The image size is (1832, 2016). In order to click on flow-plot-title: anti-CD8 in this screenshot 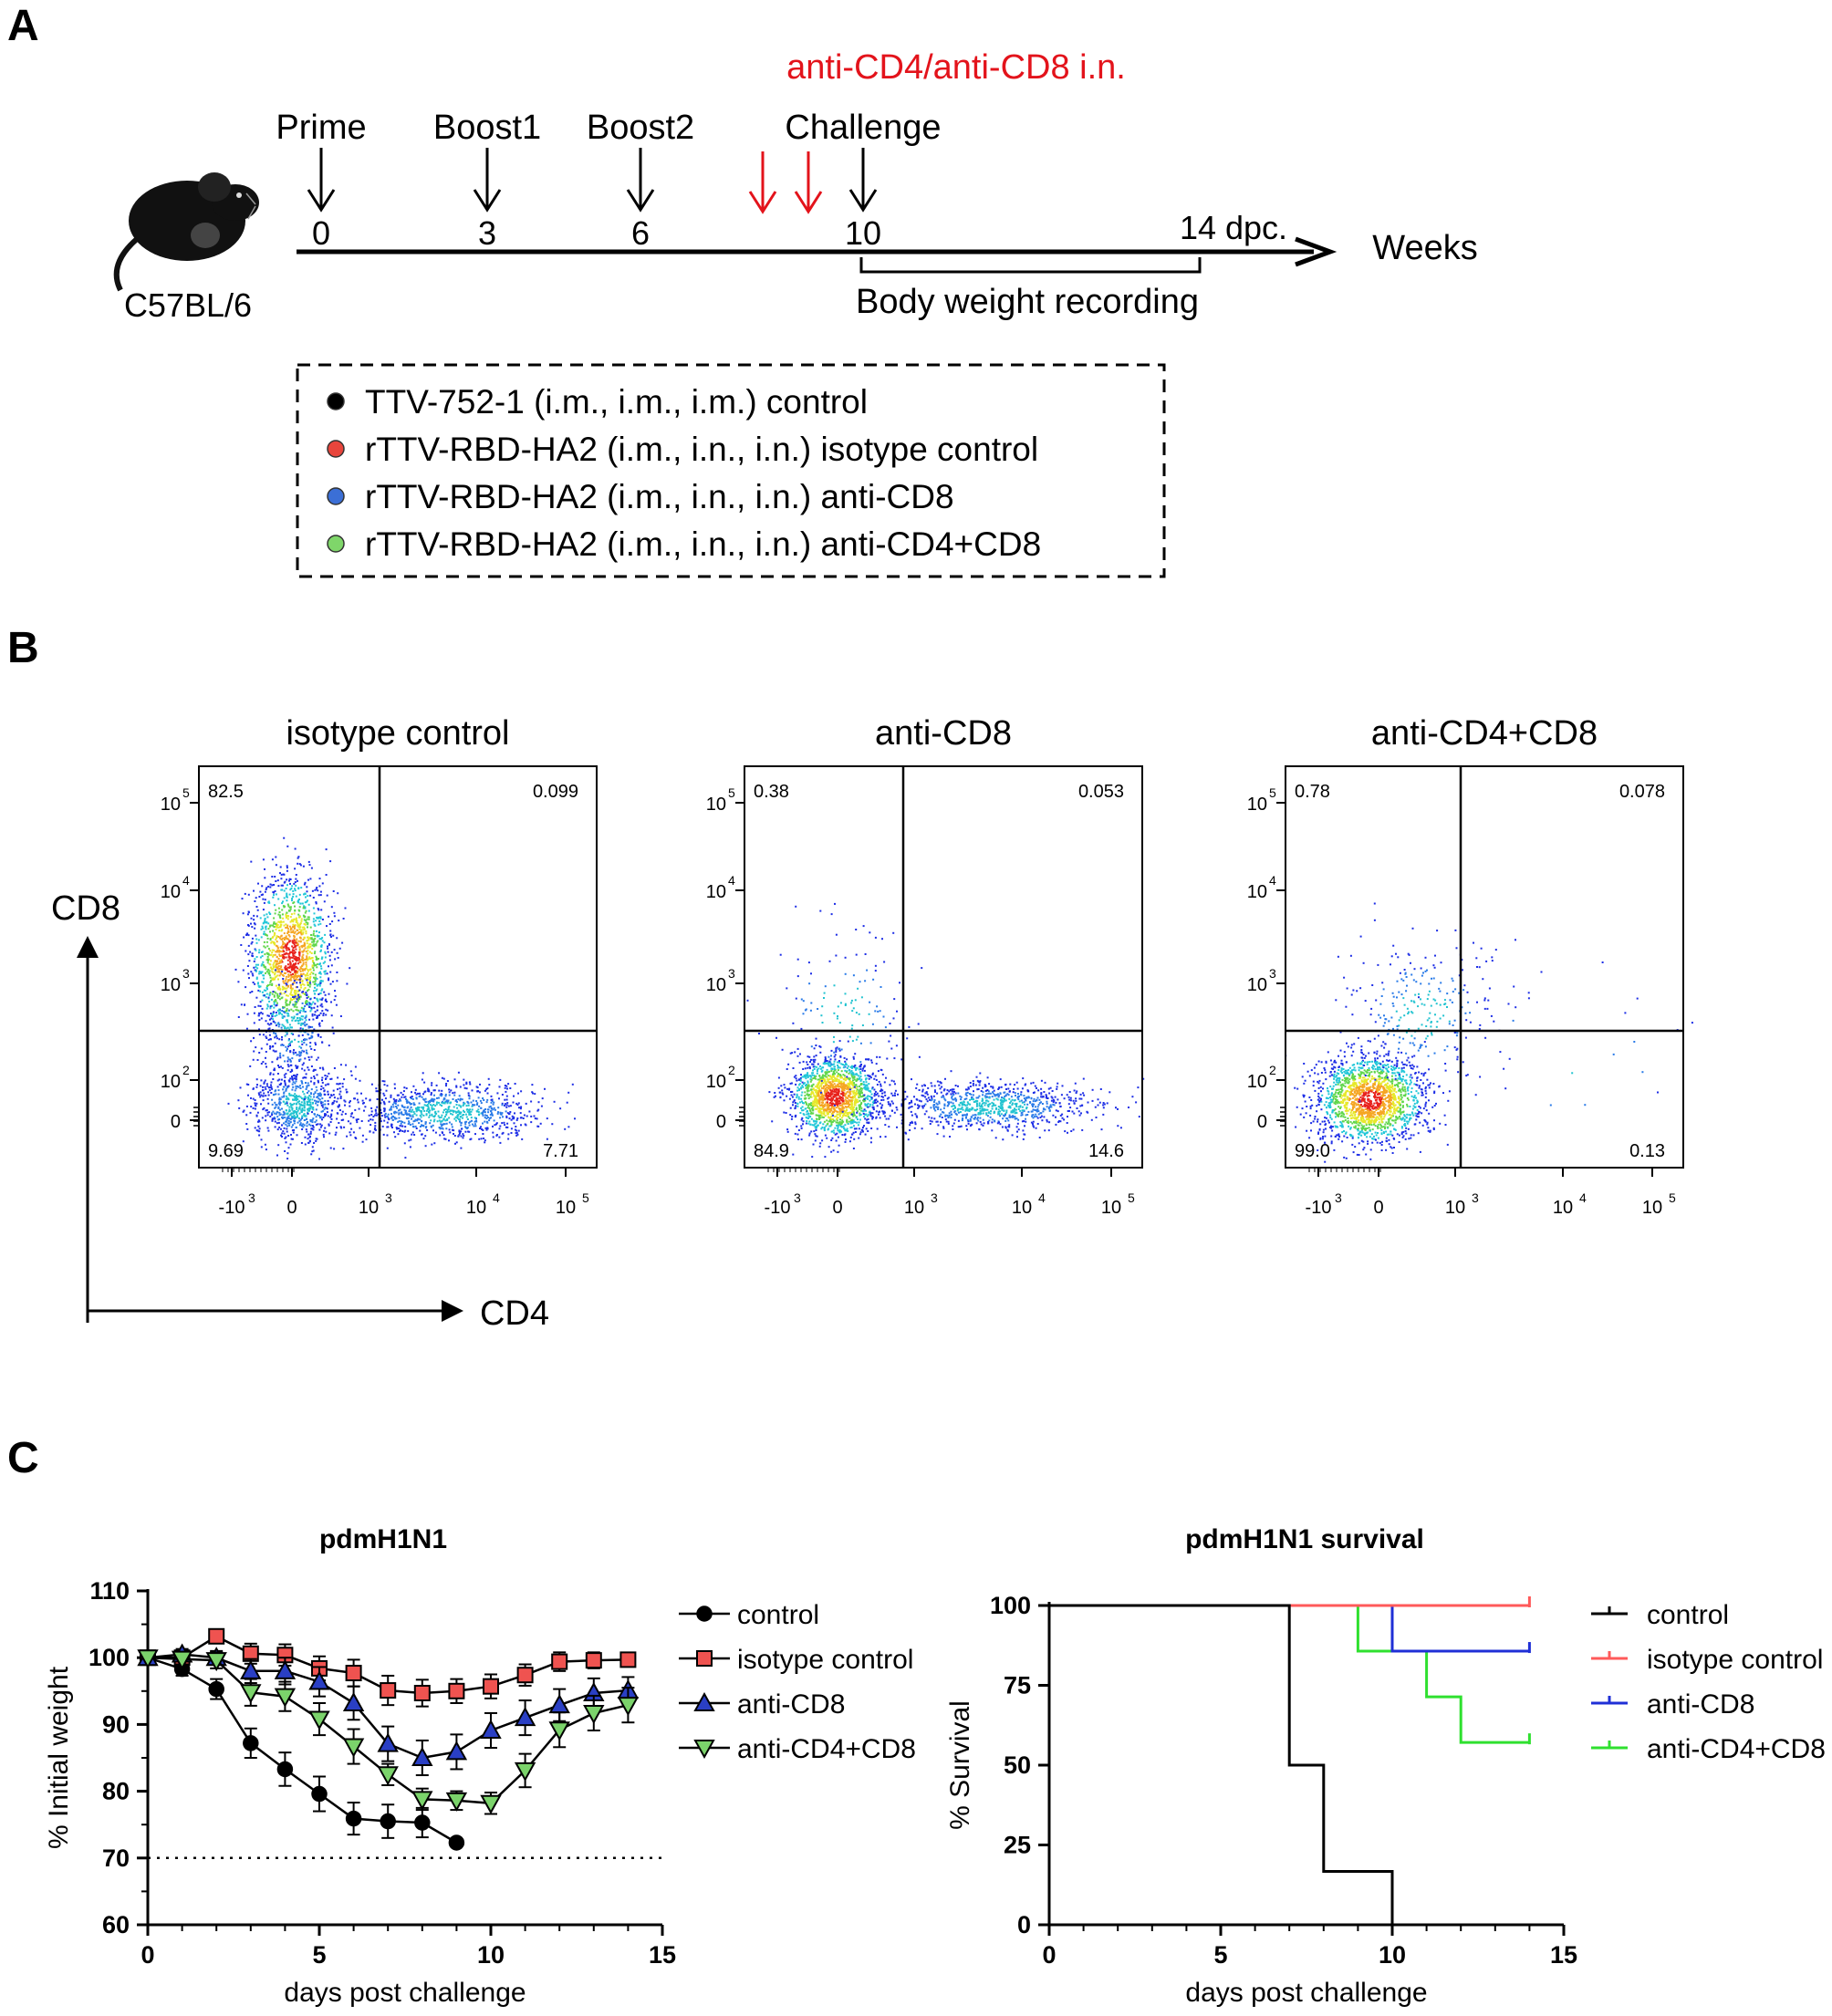, I will do `click(943, 734)`.